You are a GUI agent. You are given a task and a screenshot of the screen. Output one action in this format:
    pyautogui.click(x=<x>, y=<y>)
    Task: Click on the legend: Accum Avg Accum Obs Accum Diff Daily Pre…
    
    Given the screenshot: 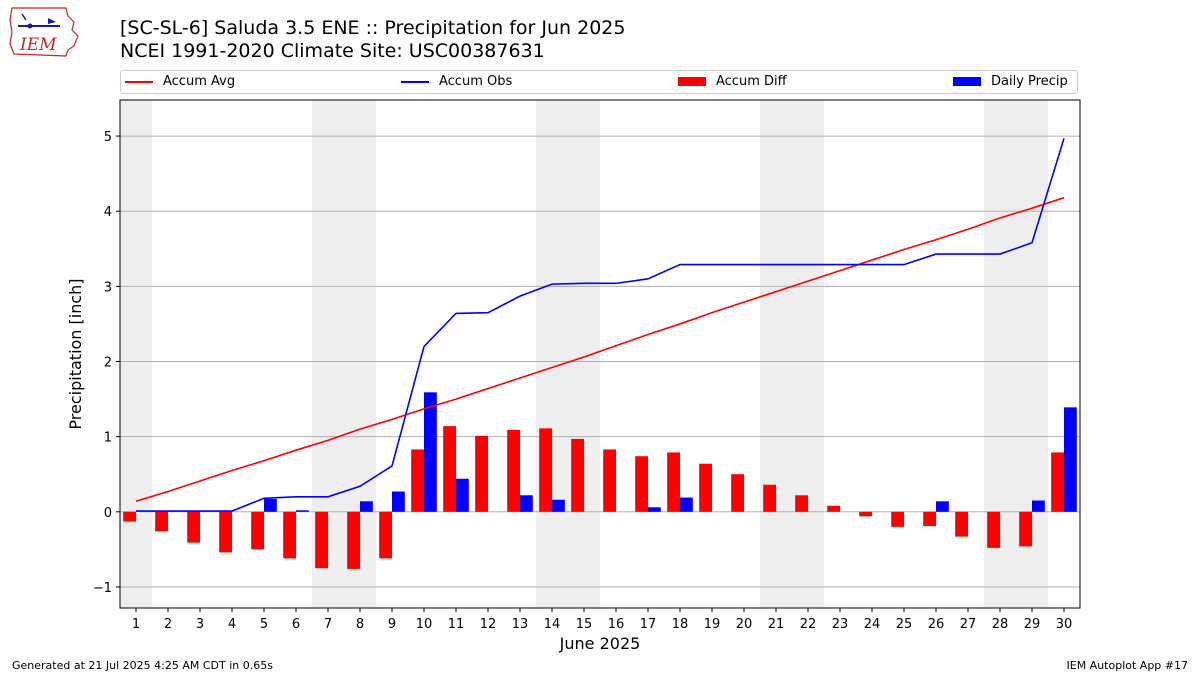 What is the action you would take?
    pyautogui.click(x=599, y=82)
    